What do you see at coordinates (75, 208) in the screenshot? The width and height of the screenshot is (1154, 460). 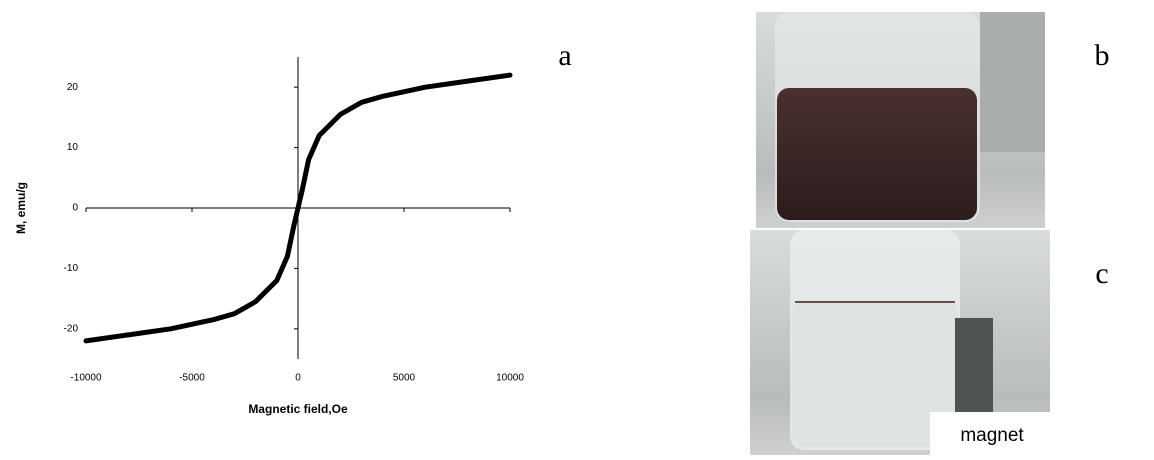 I see `y-tick-label: 0` at bounding box center [75, 208].